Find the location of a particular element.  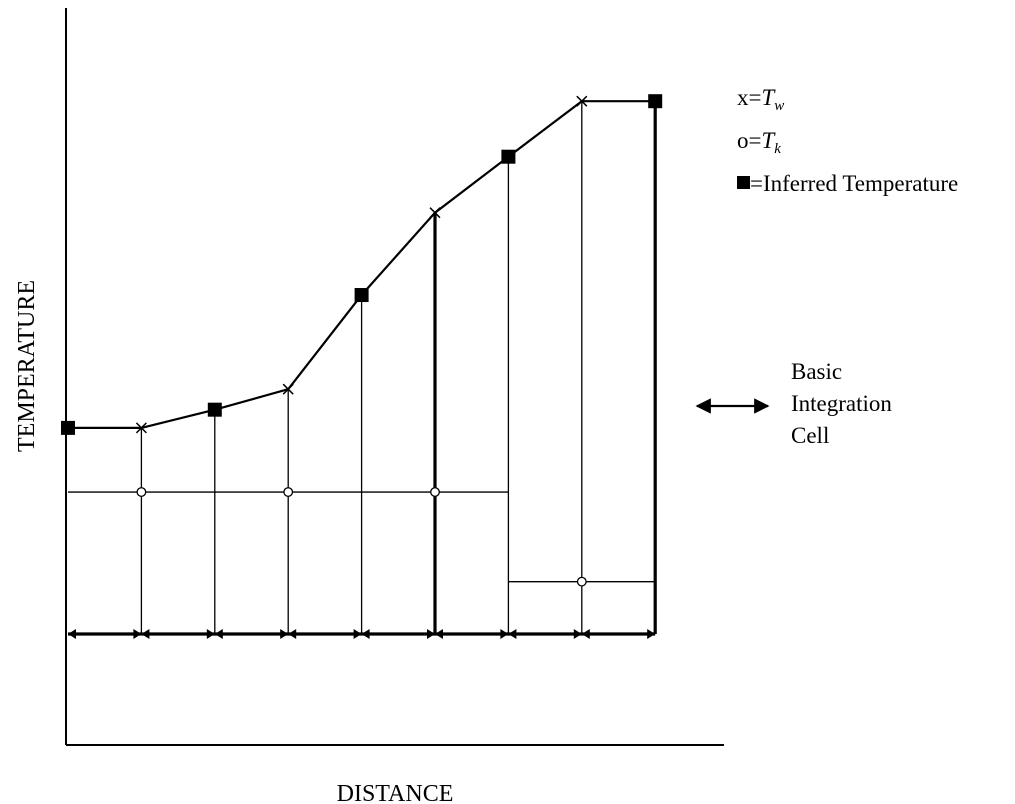

legend-inferred-square is located at coordinates (743, 182).